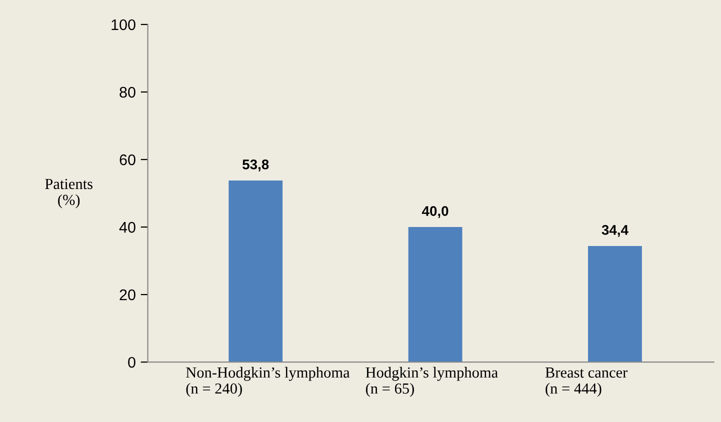 The width and height of the screenshot is (721, 422). Describe the element at coordinates (128, 92) in the screenshot. I see `y-tick-label: 80` at that location.